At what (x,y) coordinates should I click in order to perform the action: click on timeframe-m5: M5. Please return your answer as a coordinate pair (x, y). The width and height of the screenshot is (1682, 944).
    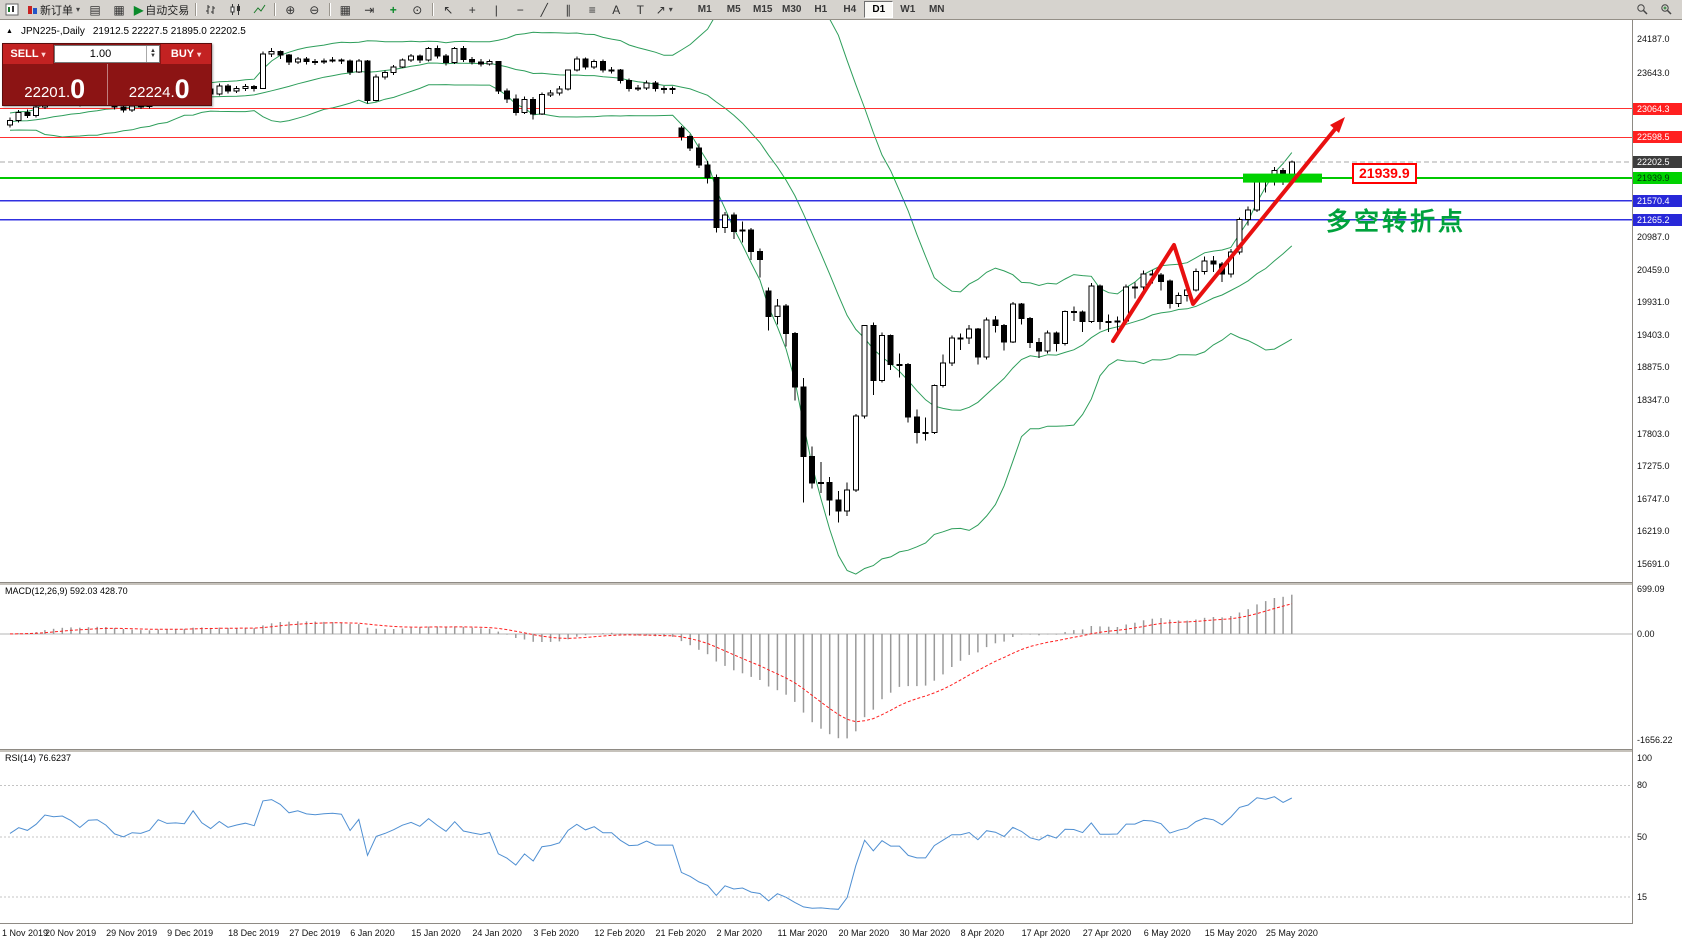
    Looking at the image, I should click on (733, 9).